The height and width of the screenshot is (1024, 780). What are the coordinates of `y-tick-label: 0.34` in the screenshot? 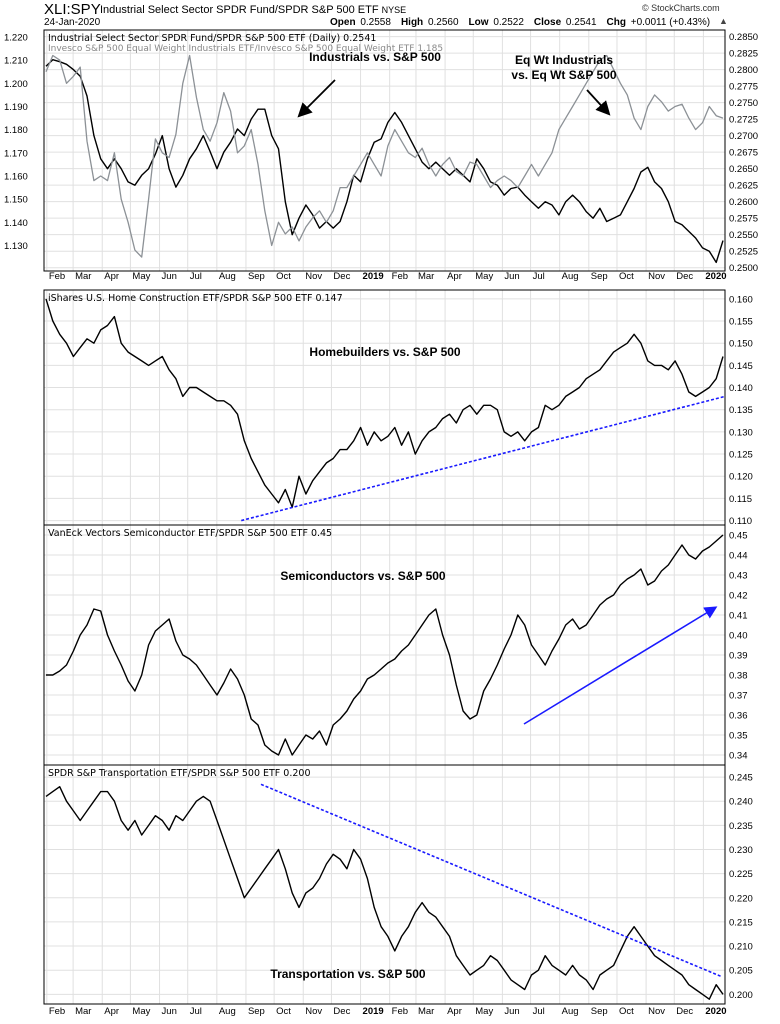 It's located at (738, 756).